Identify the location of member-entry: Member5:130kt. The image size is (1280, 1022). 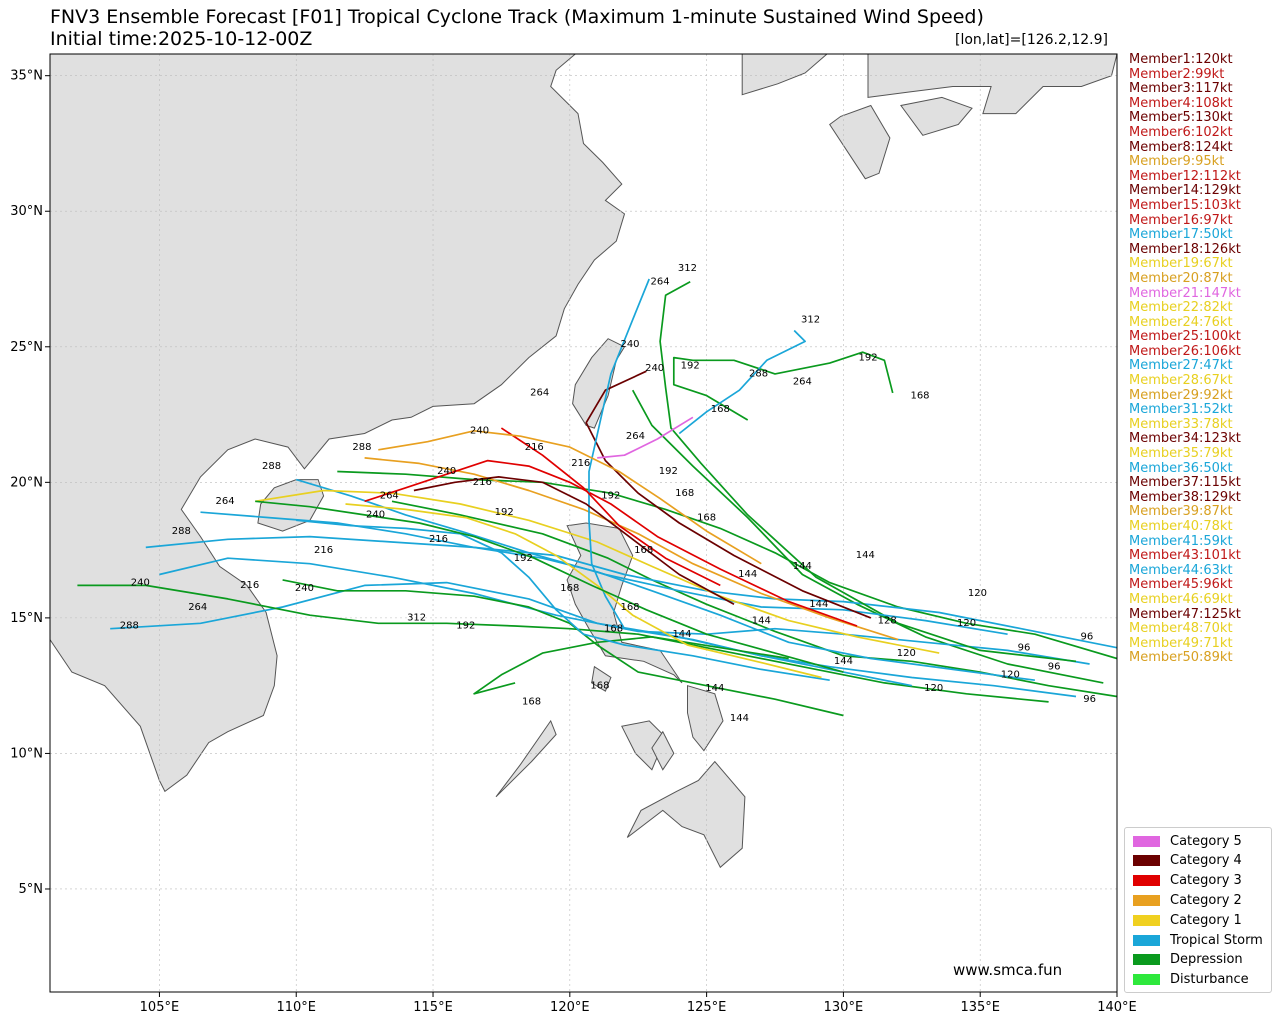
(1181, 118).